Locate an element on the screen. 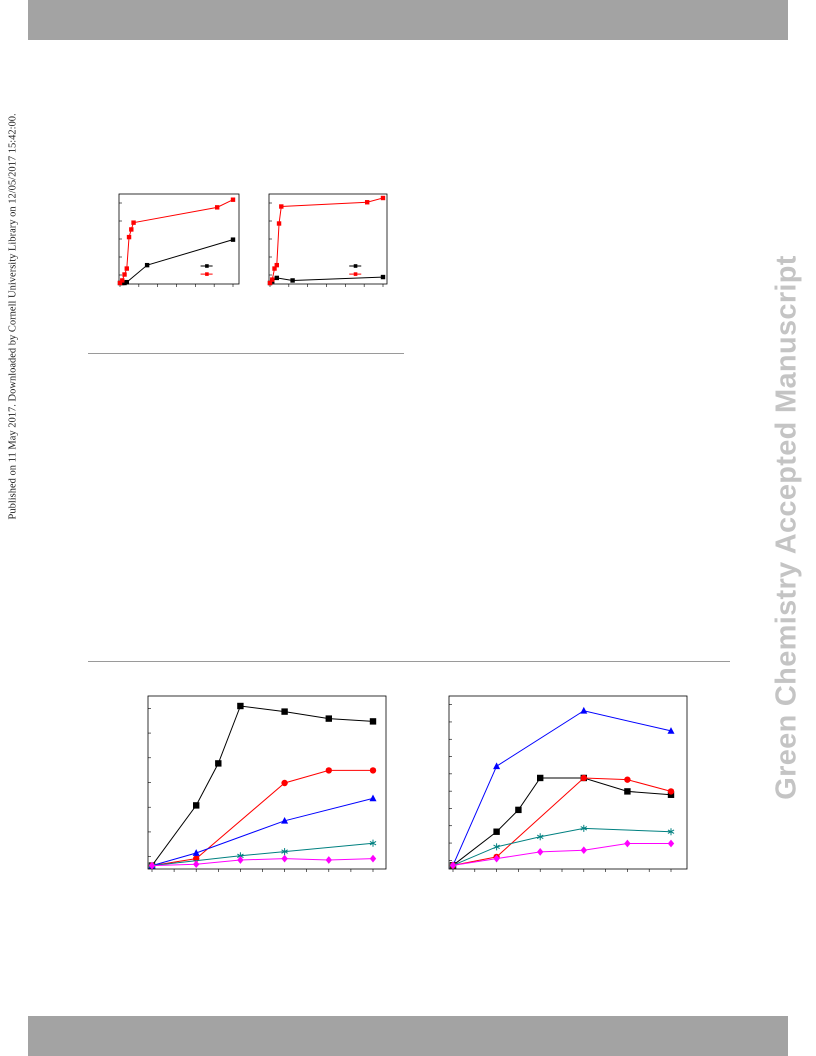  header-band is located at coordinates (408, 20).